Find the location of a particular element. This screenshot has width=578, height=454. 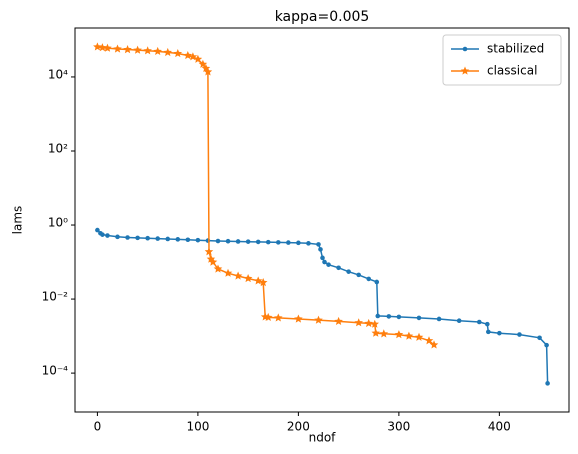

x-tick-label: 100 is located at coordinates (197, 427).